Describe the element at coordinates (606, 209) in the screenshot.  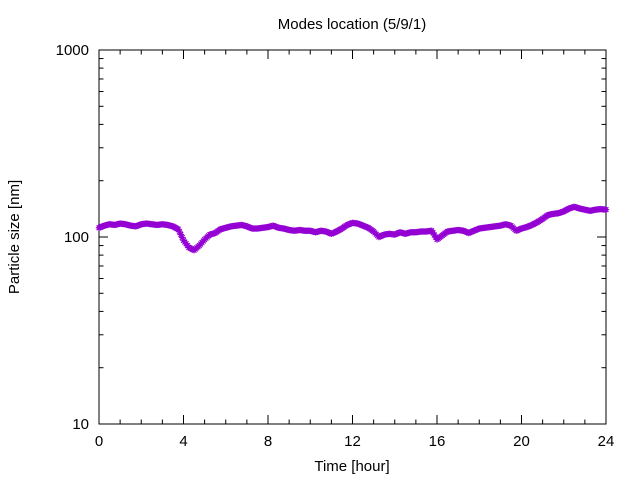
I see `data-point` at that location.